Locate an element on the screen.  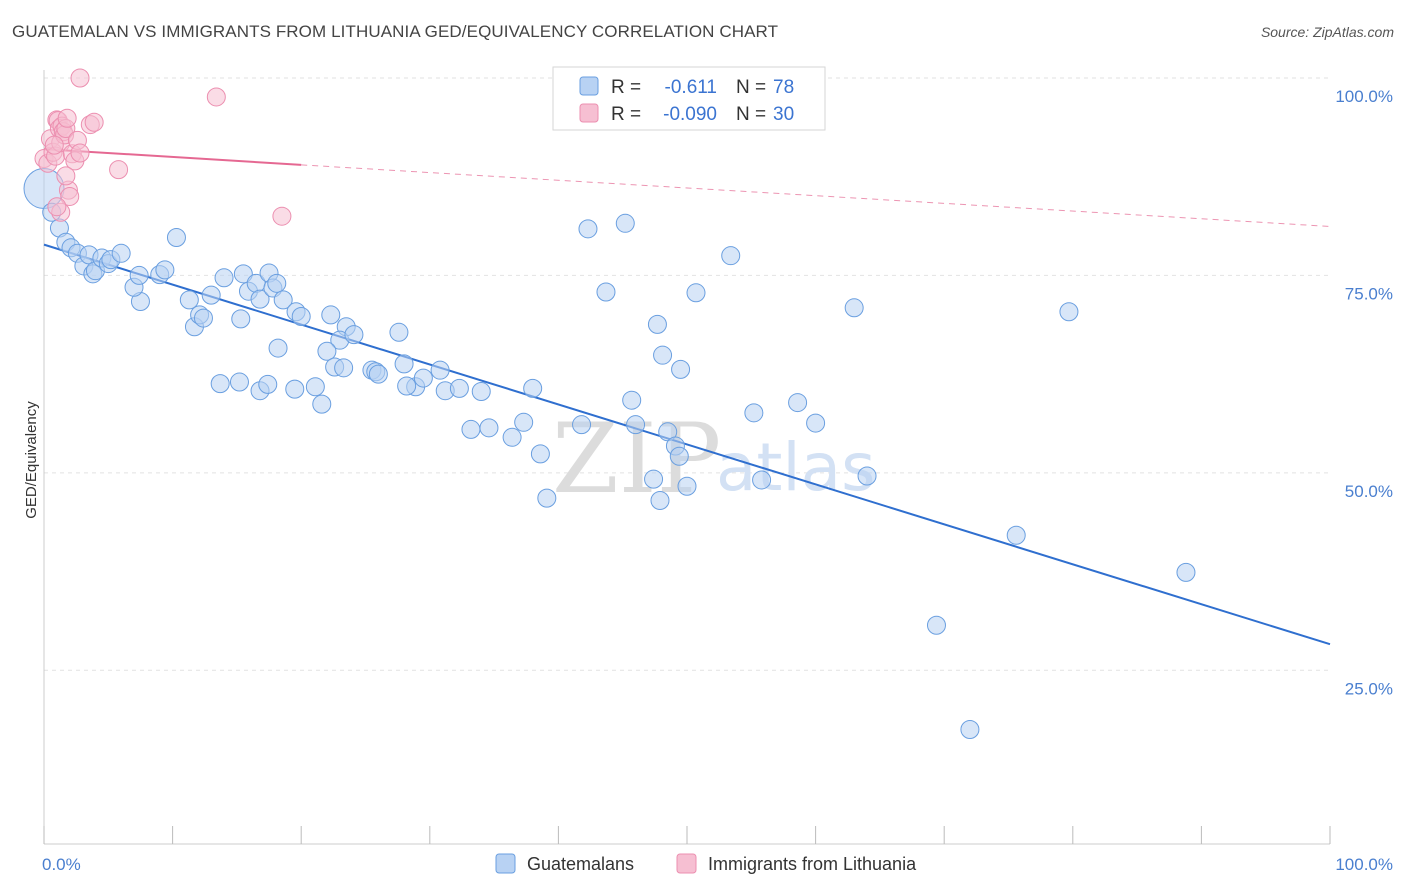
legend-r-value: -0.090 is located at coordinates (690, 114).